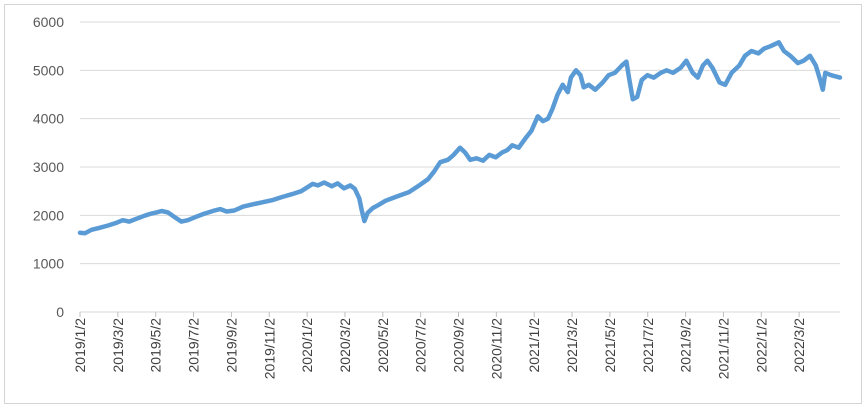  I want to click on x-tick-label: 2019/3/2, so click(118, 345).